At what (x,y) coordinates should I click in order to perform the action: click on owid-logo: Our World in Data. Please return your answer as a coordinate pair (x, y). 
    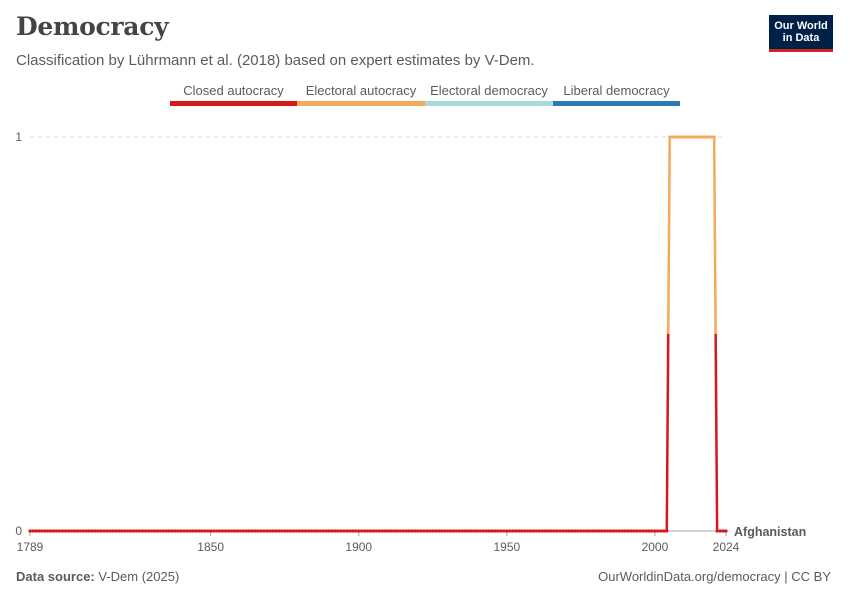
    Looking at the image, I should click on (801, 33).